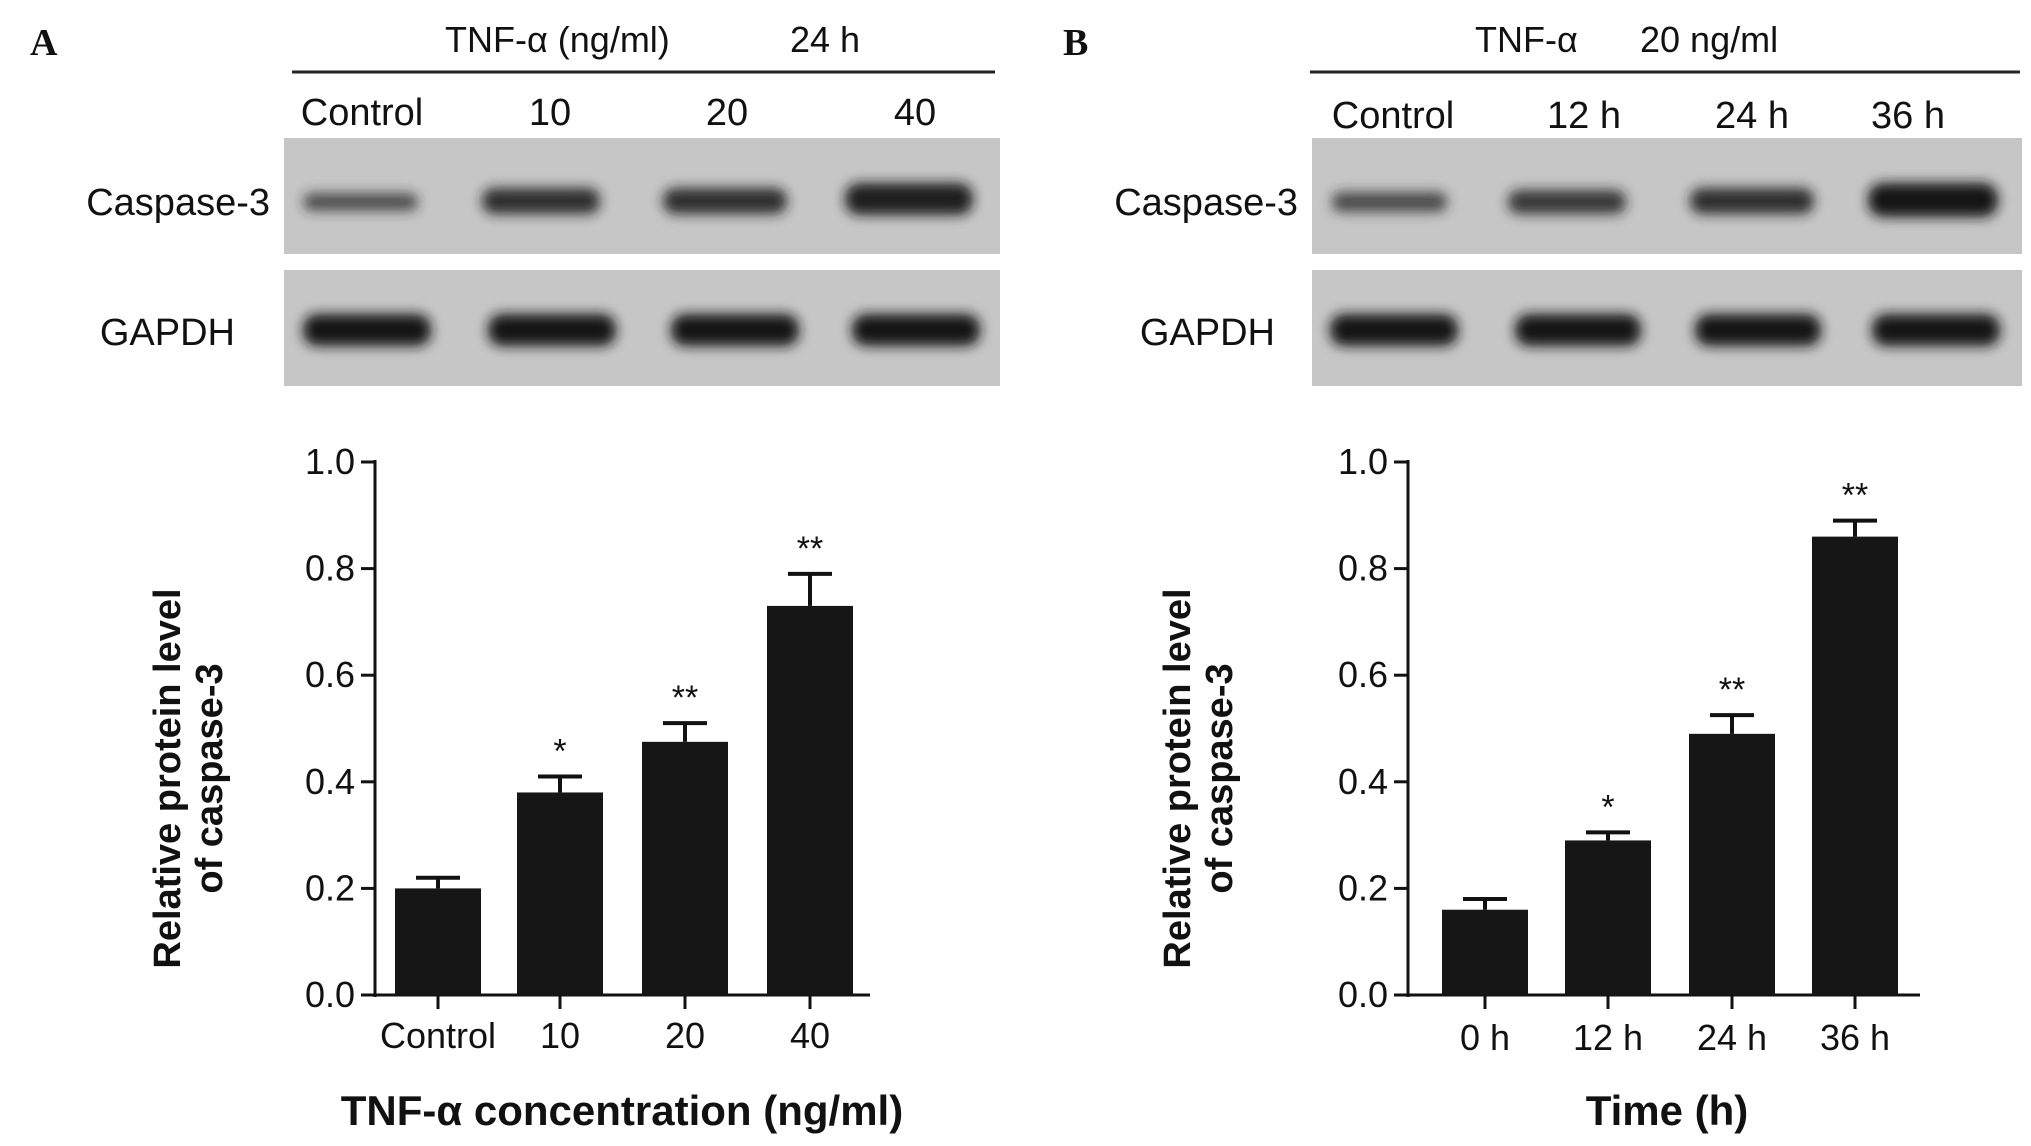 The width and height of the screenshot is (2031, 1146). I want to click on panel-b-letter: B, so click(1075, 43).